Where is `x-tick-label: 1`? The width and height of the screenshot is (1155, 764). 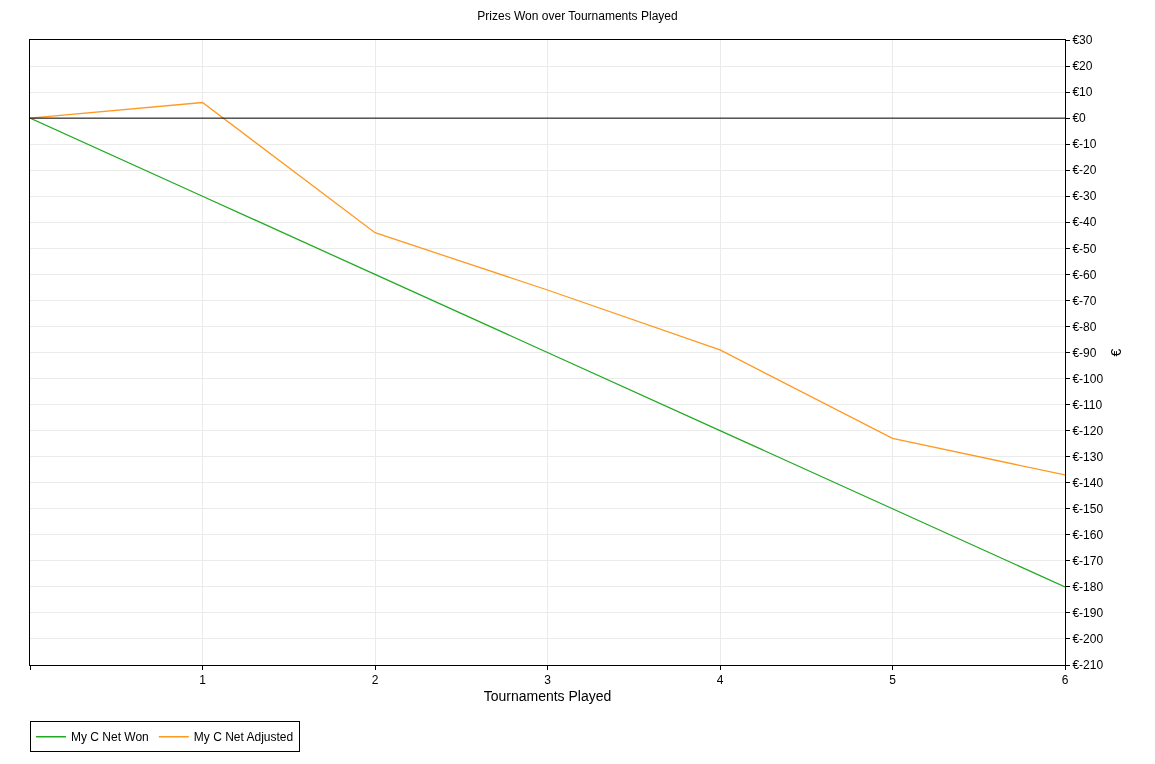 x-tick-label: 1 is located at coordinates (203, 680).